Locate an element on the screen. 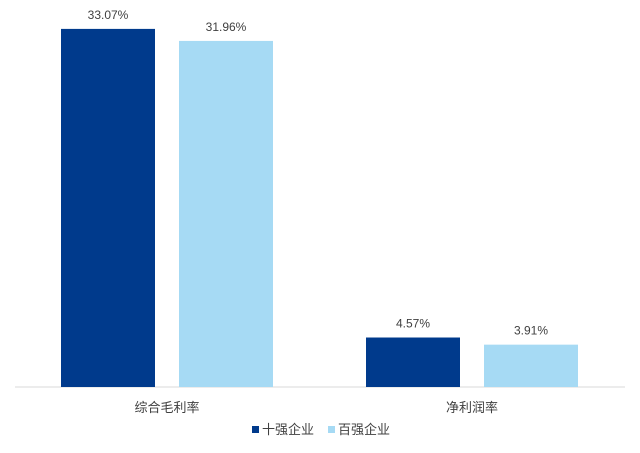 The image size is (640, 453). category-label-0: 综合毛利率 is located at coordinates (166, 408).